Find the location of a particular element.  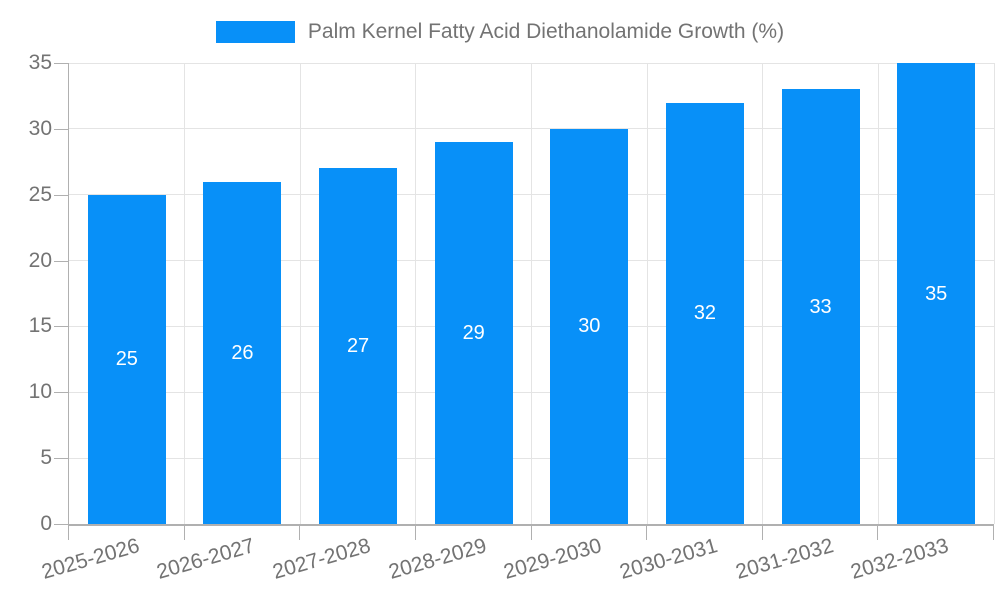

bar-value-label: 35 is located at coordinates (936, 293).